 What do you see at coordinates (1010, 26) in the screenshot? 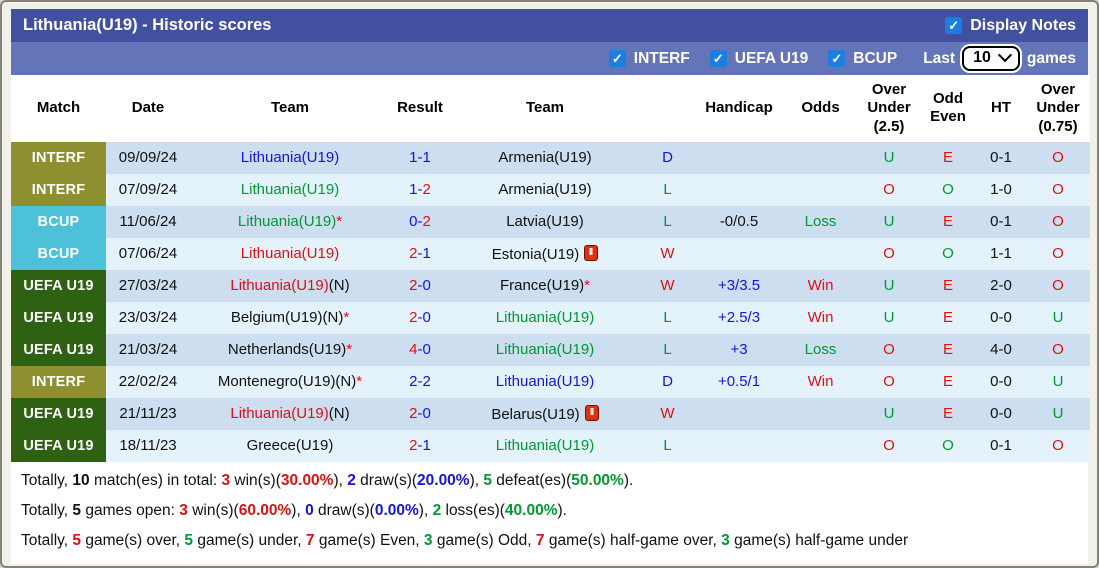
I see `display-notes-group: Display Notes` at bounding box center [1010, 26].